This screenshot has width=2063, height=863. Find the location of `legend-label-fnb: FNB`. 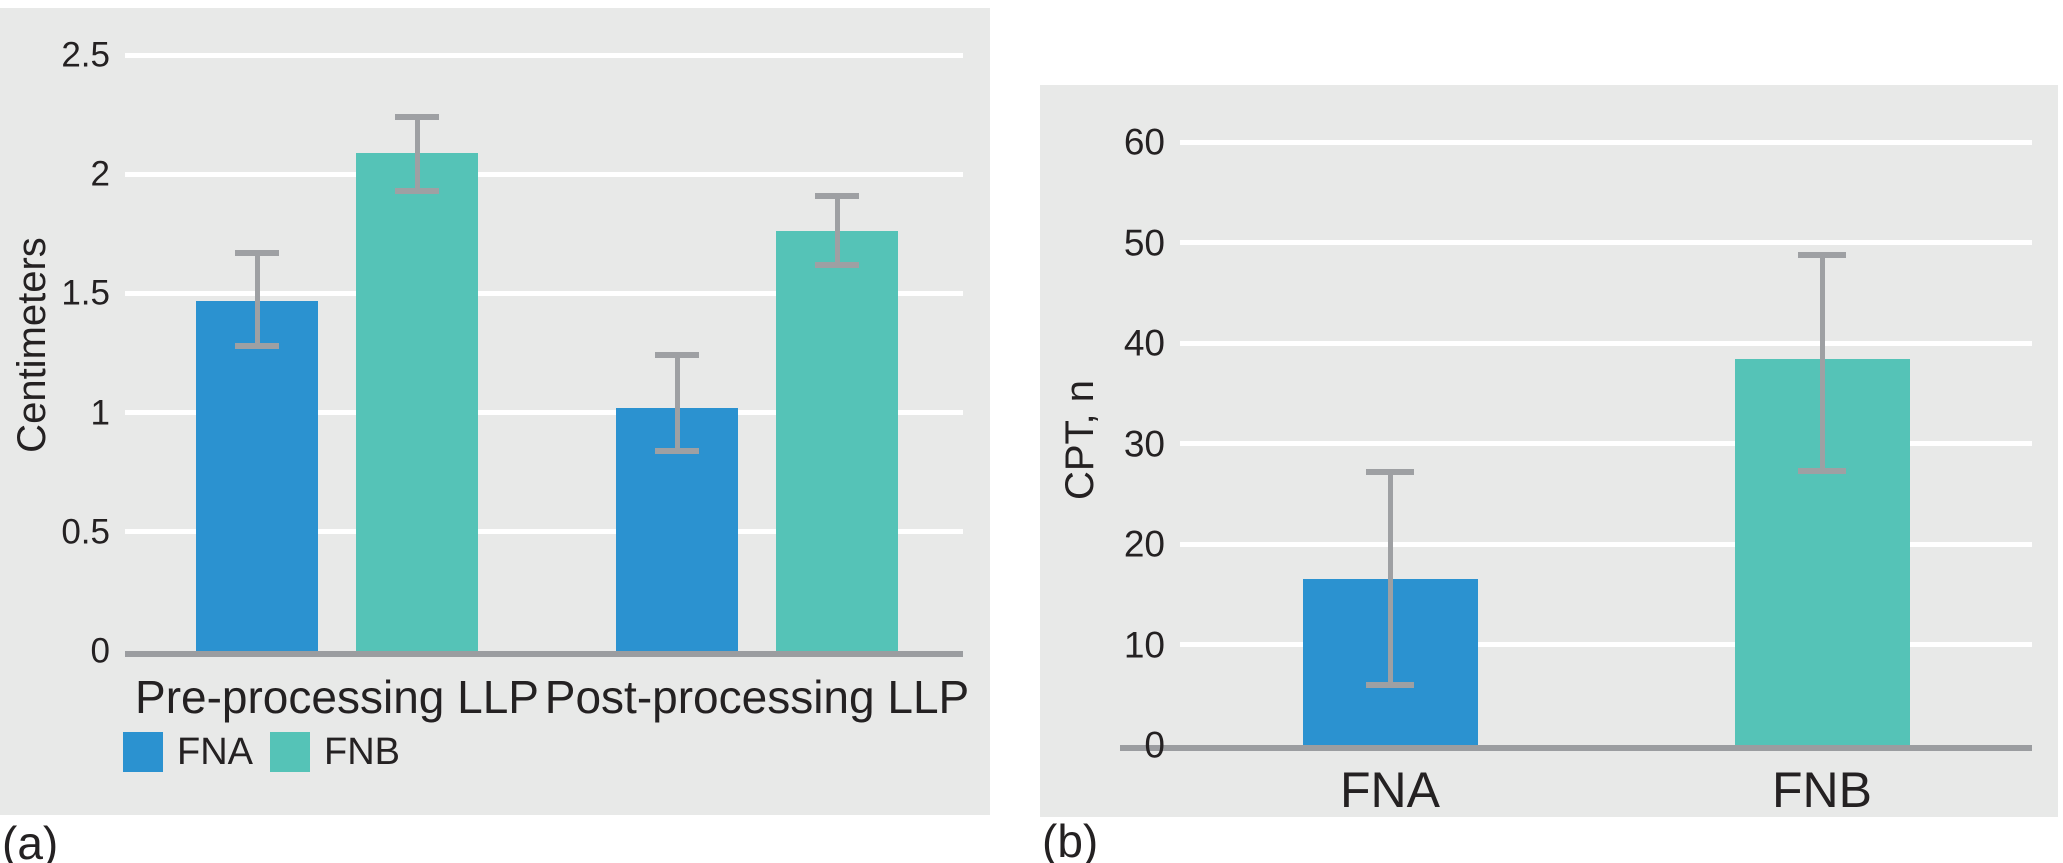

legend-label-fnb: FNB is located at coordinates (362, 752).